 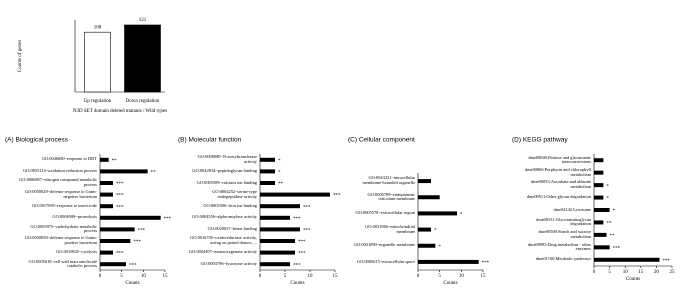 I want to click on category-label-box: dme01100:Metabolic pathways, so click(x=563, y=259).